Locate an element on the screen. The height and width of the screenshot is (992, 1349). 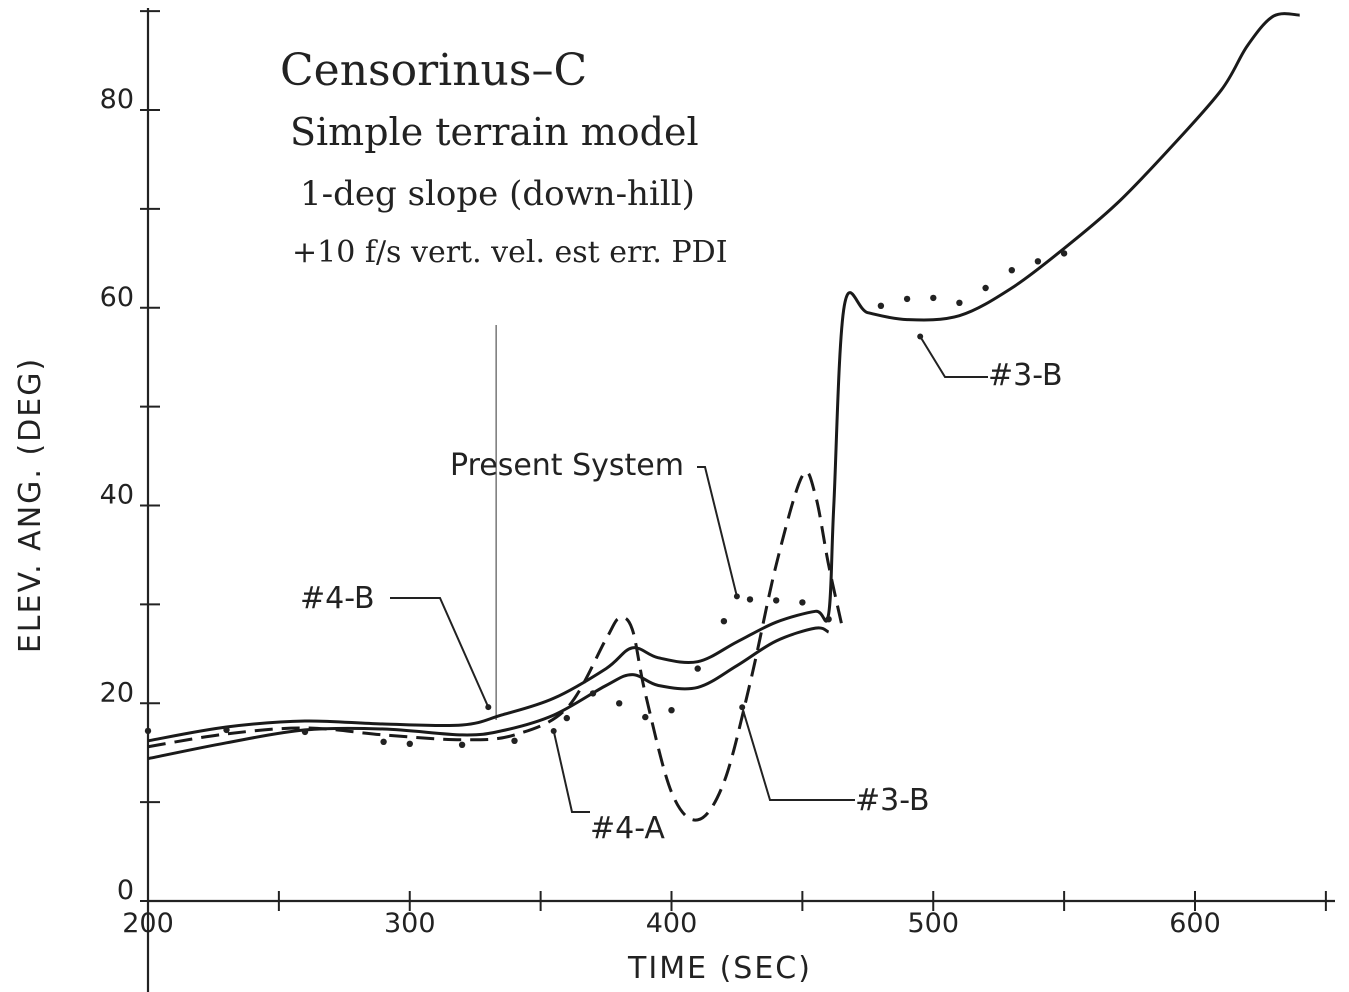
y-tick-label-60: 60 is located at coordinates (117, 297).